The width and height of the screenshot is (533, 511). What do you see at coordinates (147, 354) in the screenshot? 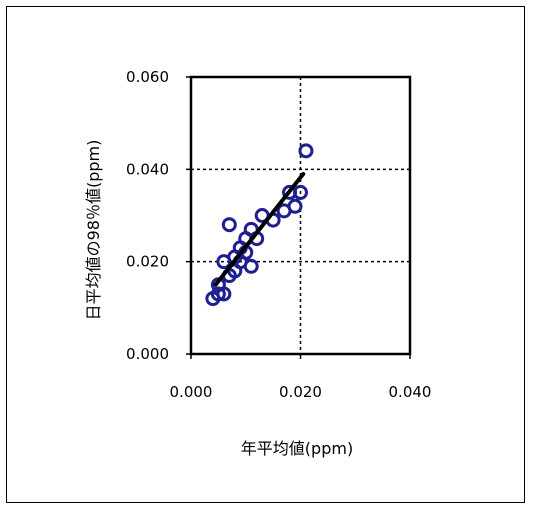
I see `y-tick-label: 0.000` at bounding box center [147, 354].